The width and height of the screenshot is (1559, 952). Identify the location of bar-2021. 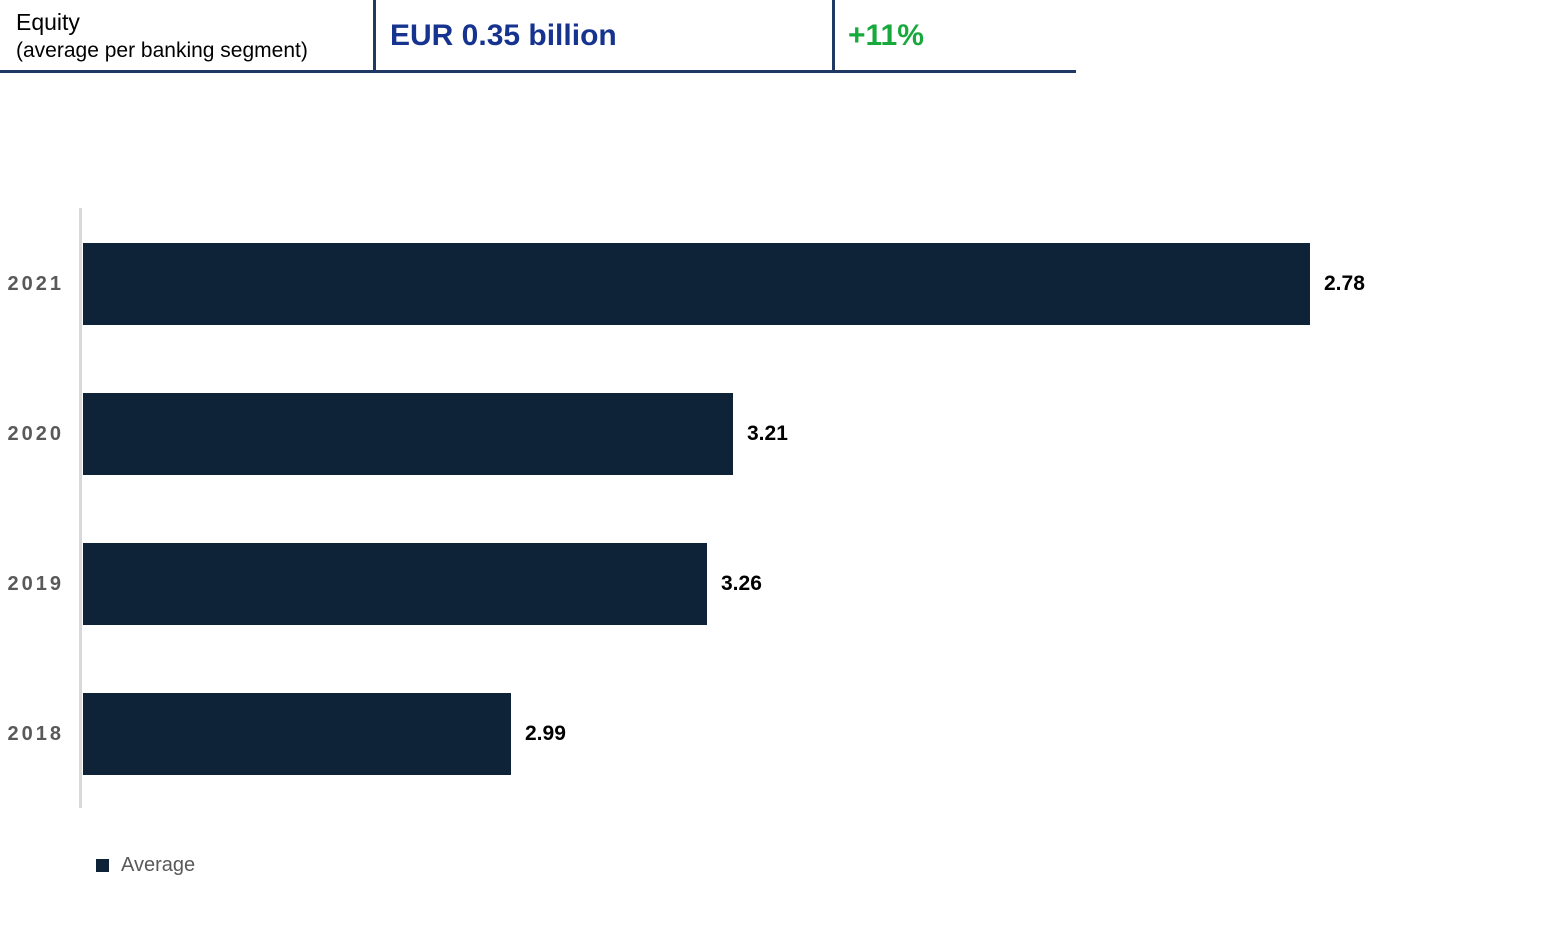
(696, 284).